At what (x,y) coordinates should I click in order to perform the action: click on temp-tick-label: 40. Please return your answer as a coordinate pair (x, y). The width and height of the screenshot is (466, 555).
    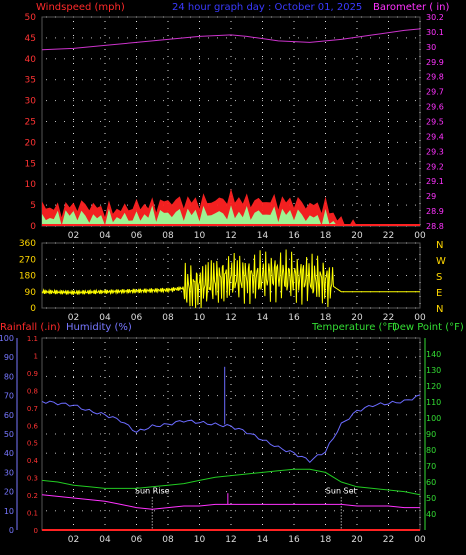
    Looking at the image, I should click on (431, 514).